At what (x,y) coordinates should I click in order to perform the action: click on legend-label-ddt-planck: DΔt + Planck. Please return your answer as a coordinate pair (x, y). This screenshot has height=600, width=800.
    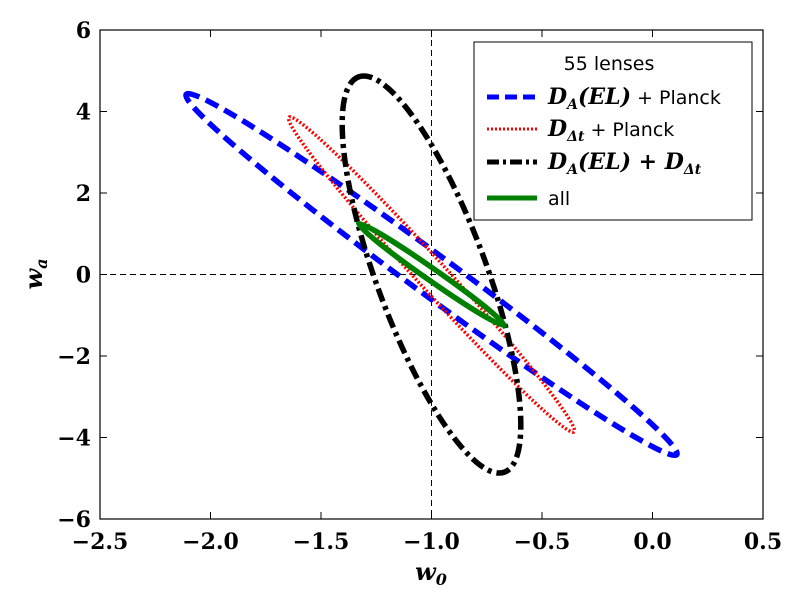
    Looking at the image, I should click on (610, 130).